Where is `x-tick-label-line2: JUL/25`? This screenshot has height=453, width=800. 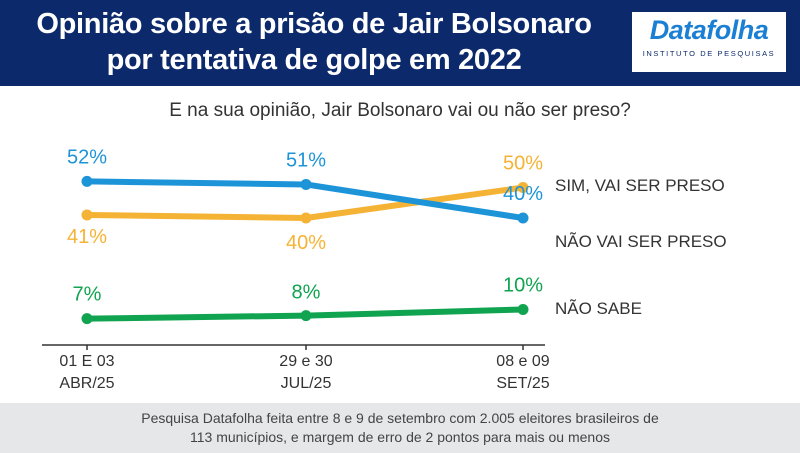 x-tick-label-line2: JUL/25 is located at coordinates (306, 383).